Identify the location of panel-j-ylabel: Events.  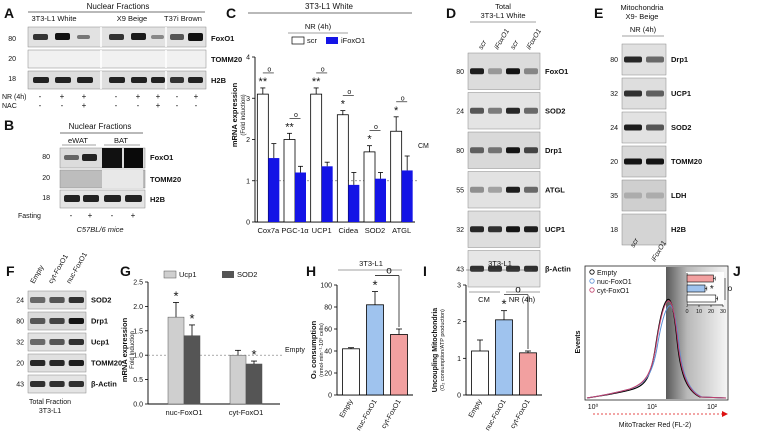
(578, 341).